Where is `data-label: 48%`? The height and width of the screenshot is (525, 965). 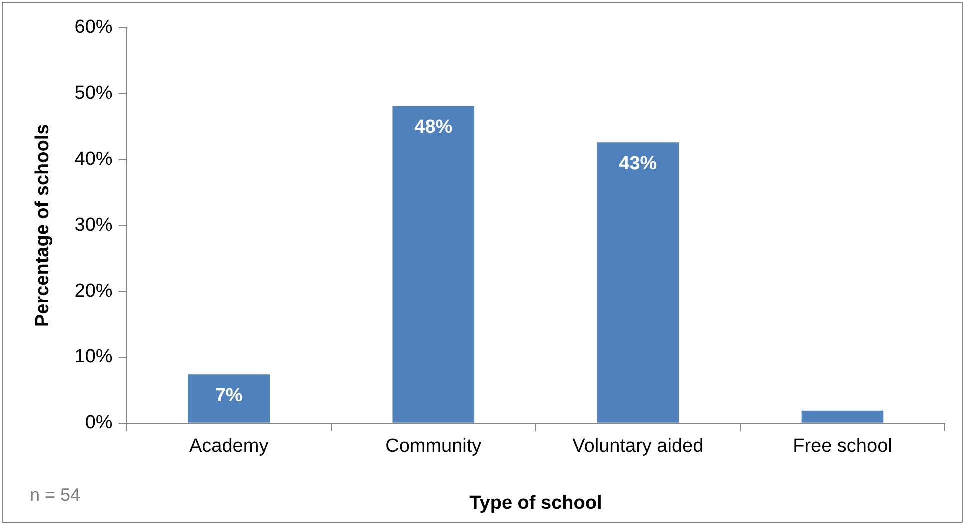
data-label: 48% is located at coordinates (433, 127).